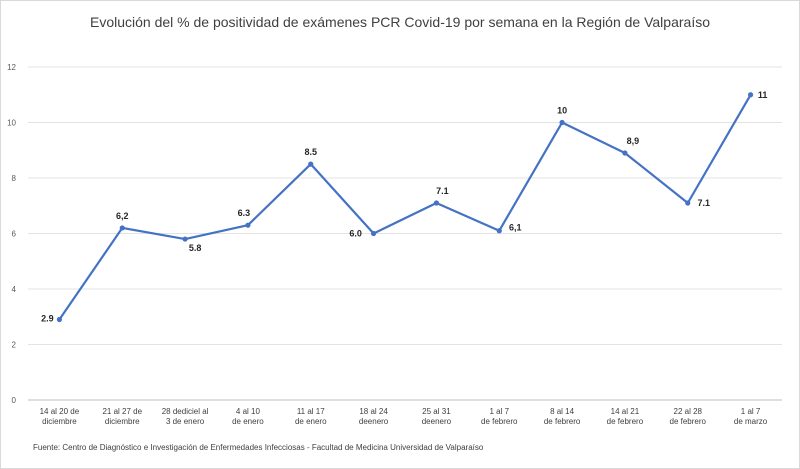 The width and height of the screenshot is (800, 469). I want to click on y-tick-label: 12, so click(11, 67).